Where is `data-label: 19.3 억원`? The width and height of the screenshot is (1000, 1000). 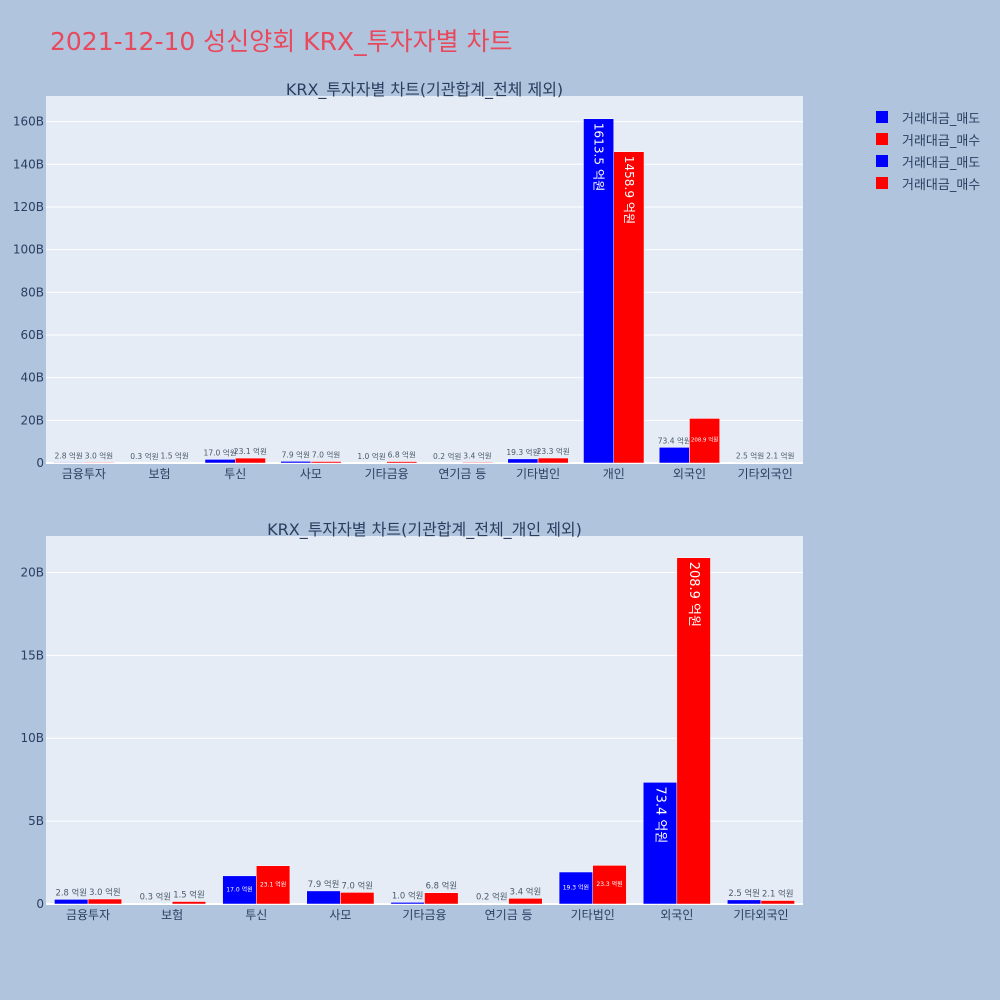 data-label: 19.3 억원 is located at coordinates (576, 888).